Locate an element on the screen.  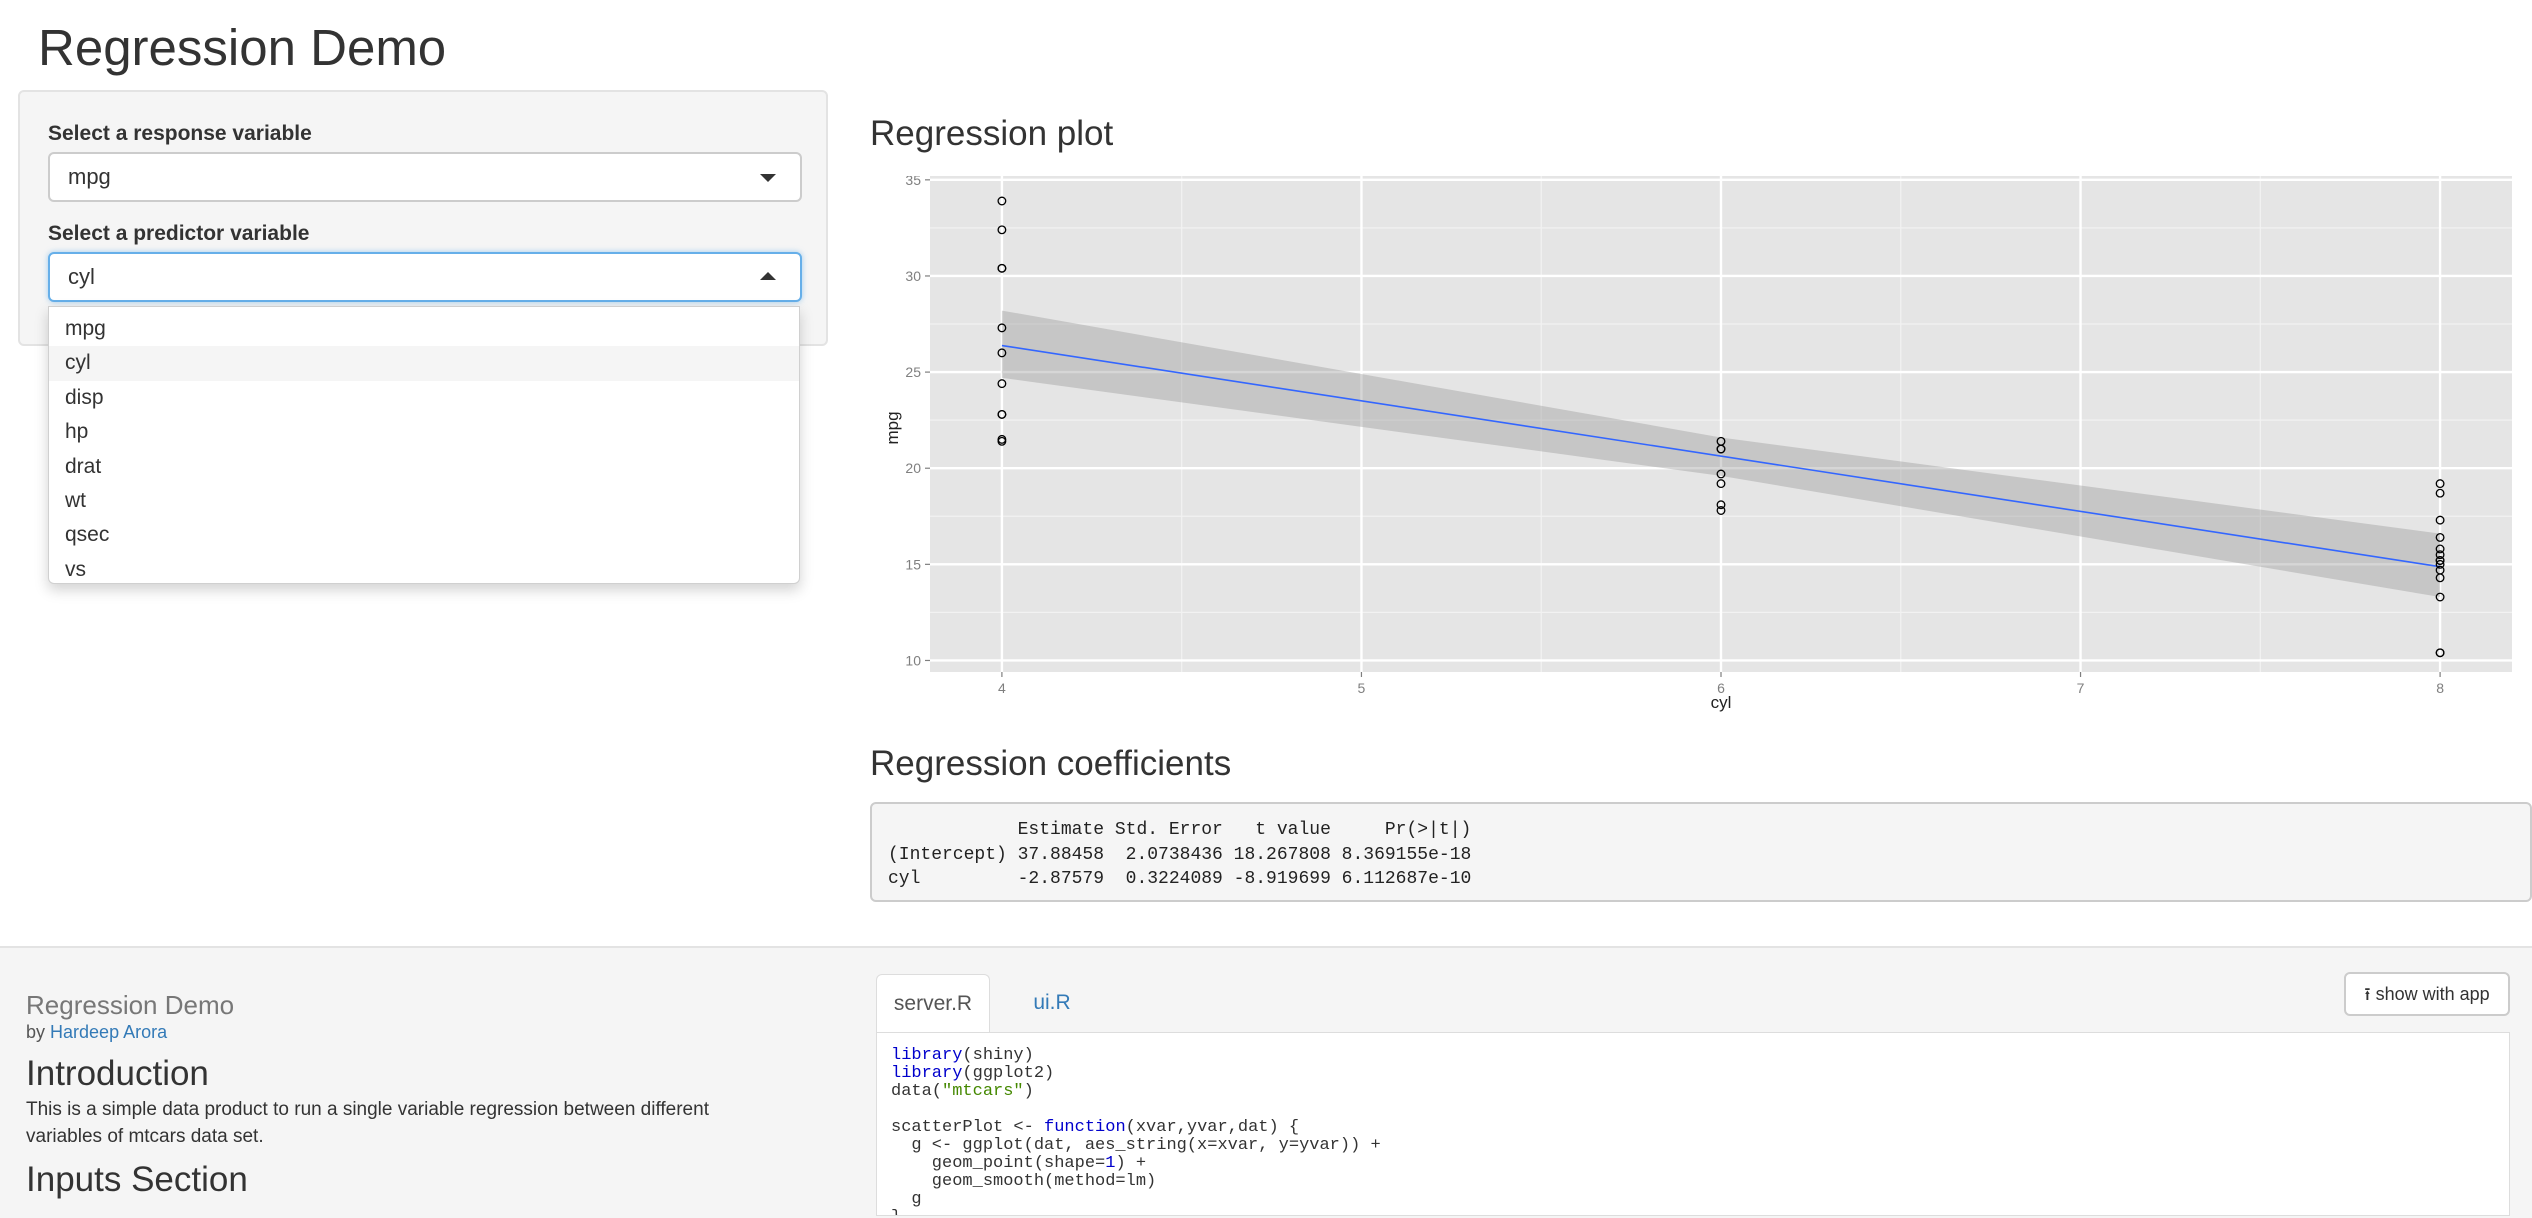
show-with-app-button: ⭱ show with app is located at coordinates (2427, 994).